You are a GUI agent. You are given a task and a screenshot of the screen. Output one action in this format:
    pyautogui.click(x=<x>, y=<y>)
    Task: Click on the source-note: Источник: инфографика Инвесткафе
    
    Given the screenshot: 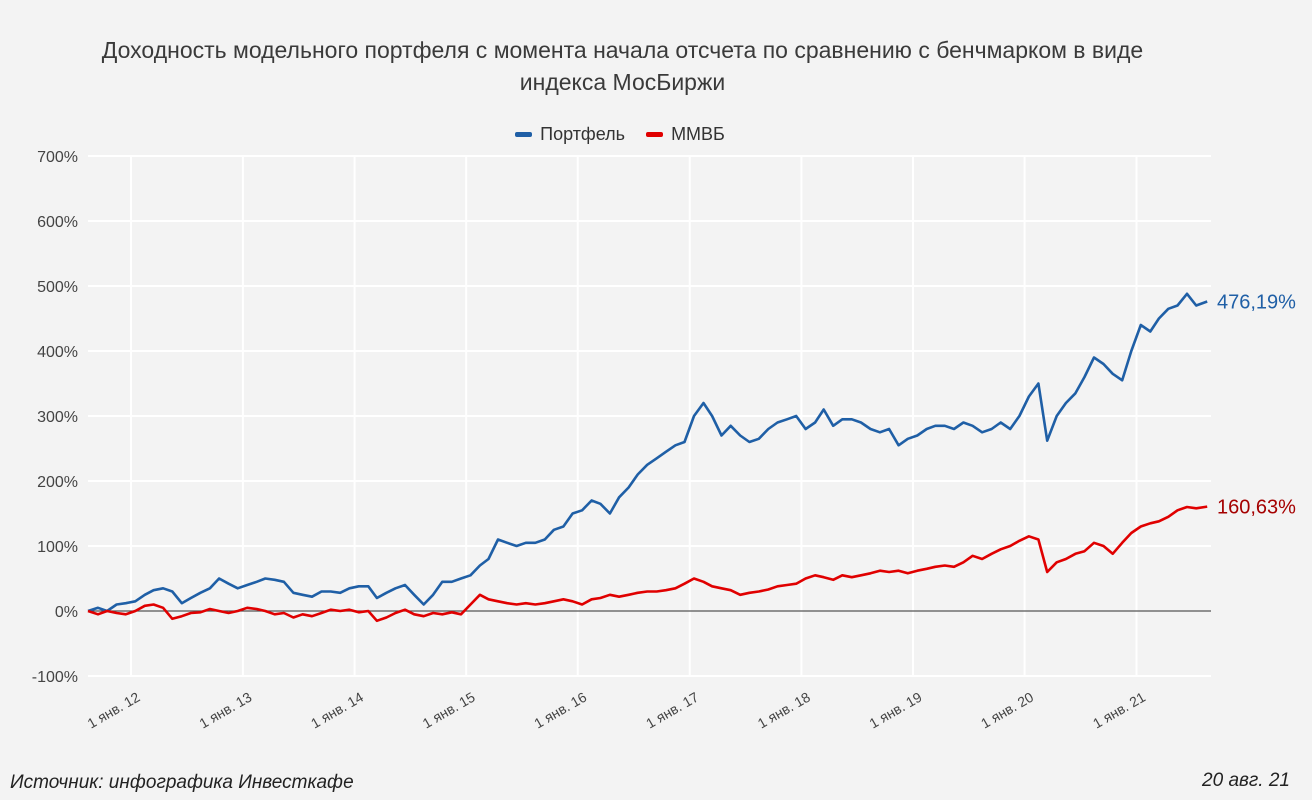 What is the action you would take?
    pyautogui.click(x=182, y=782)
    